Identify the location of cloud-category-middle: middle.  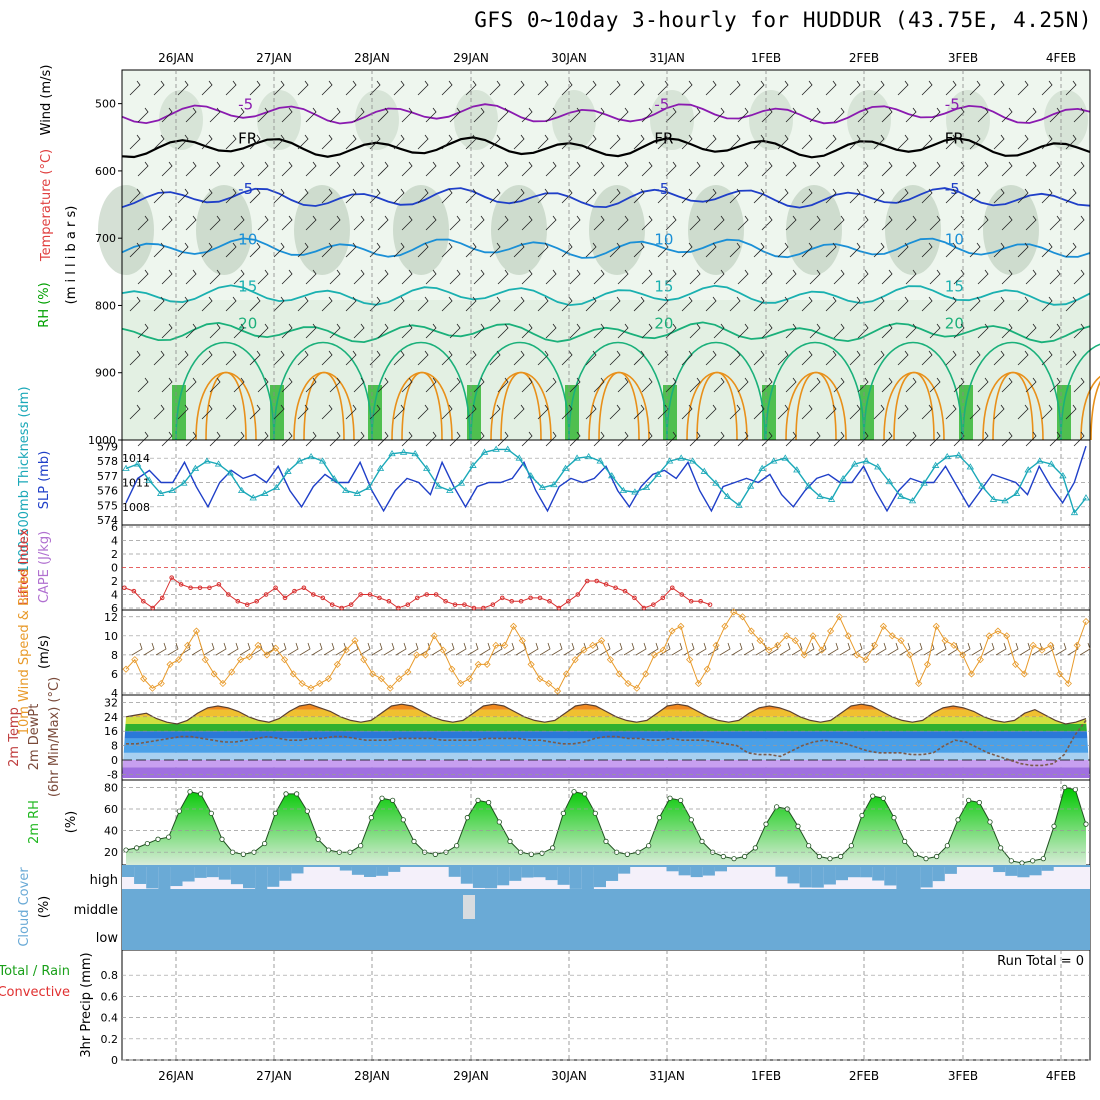
(96, 910).